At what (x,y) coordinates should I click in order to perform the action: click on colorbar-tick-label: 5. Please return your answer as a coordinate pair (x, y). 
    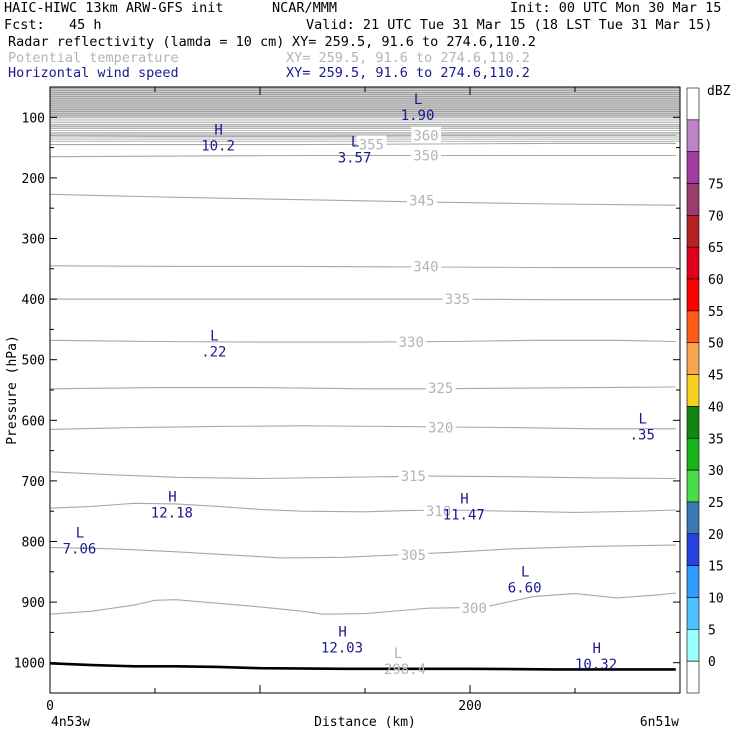
    Looking at the image, I should click on (712, 630).